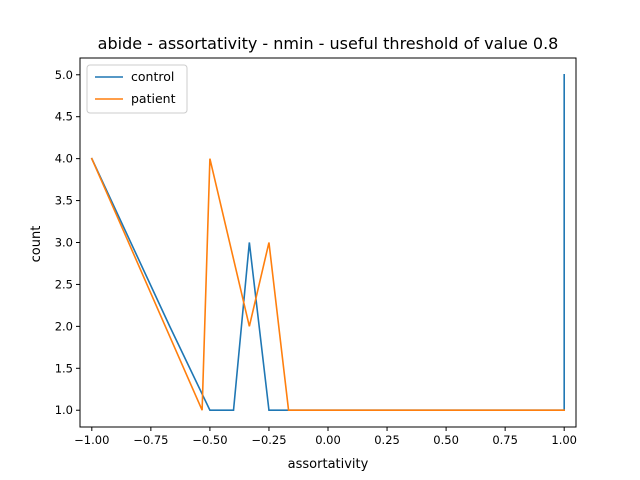 This screenshot has height=480, width=640. What do you see at coordinates (91, 440) in the screenshot?
I see `x-tick-label: −1.00` at bounding box center [91, 440].